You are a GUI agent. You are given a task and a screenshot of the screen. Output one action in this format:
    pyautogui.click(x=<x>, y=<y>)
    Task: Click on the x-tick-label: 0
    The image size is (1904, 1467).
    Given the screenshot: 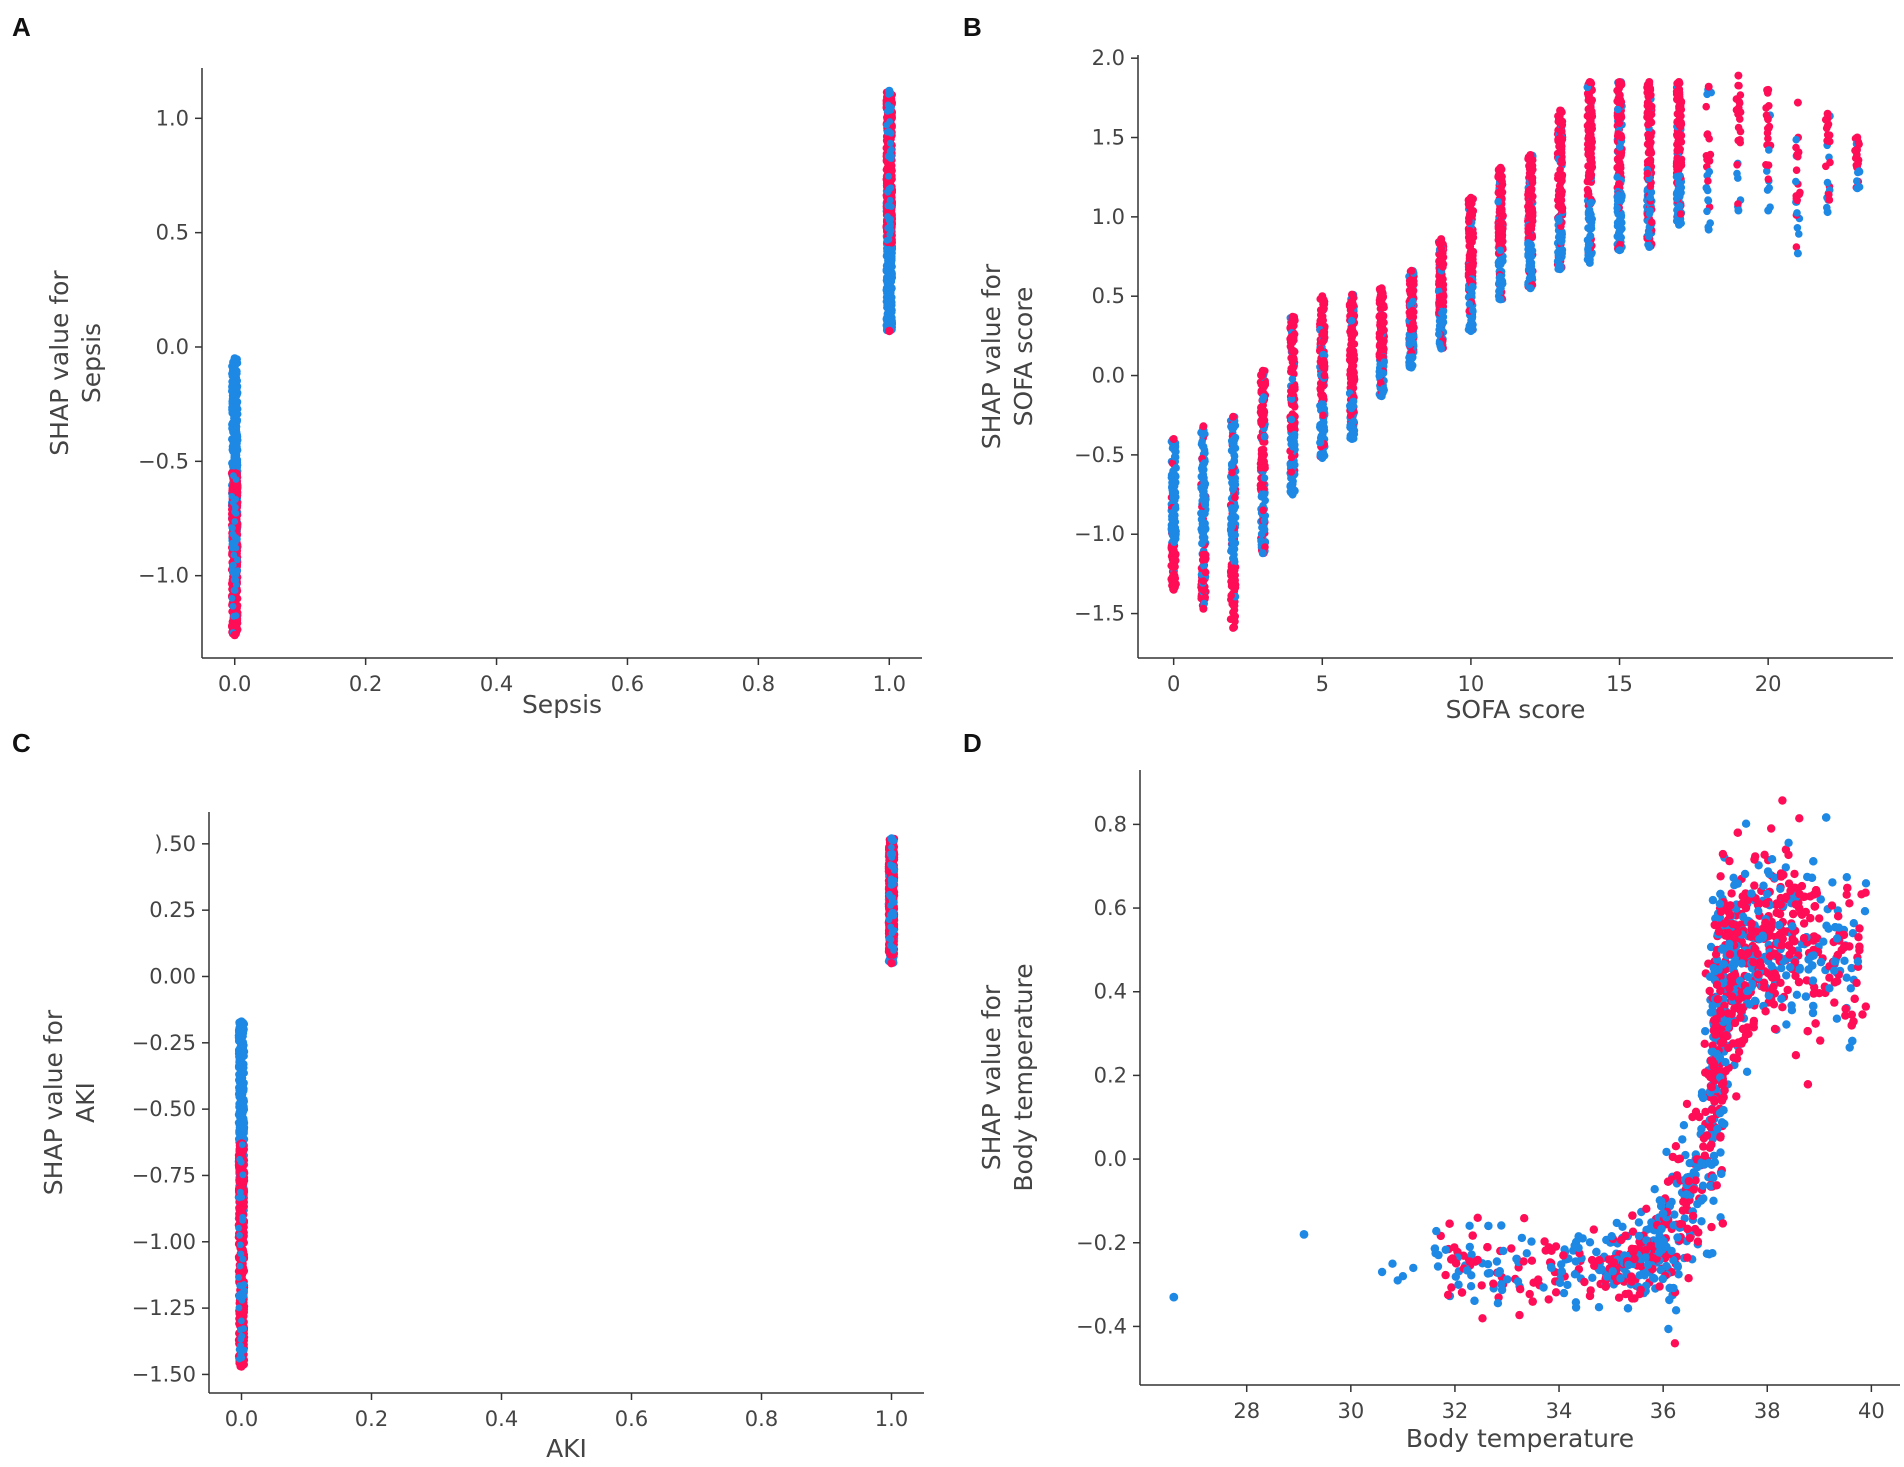 What is the action you would take?
    pyautogui.click(x=1173, y=684)
    